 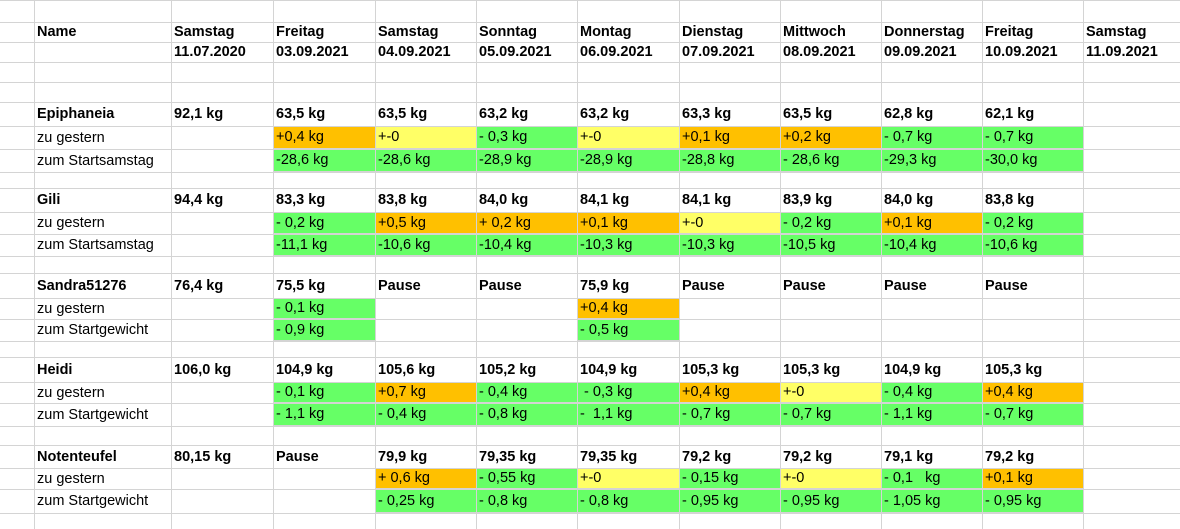 I want to click on table-cell: 05.09.2021, so click(x=515, y=52).